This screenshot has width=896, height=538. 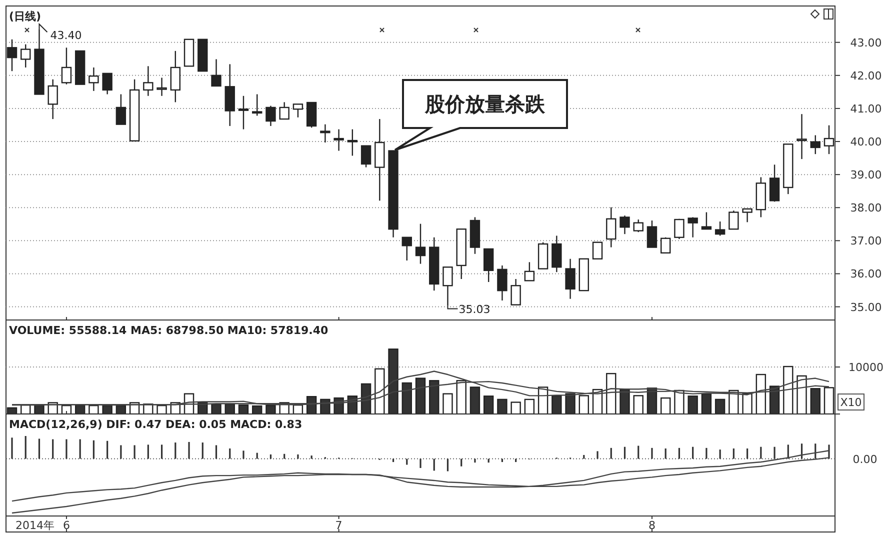 I want to click on y-tick-label: 43.00, so click(x=866, y=43).